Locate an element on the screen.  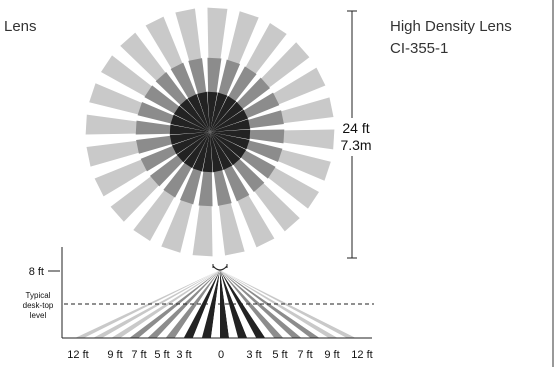
range-dimension: 24 ft 7.3m is located at coordinates (356, 134).